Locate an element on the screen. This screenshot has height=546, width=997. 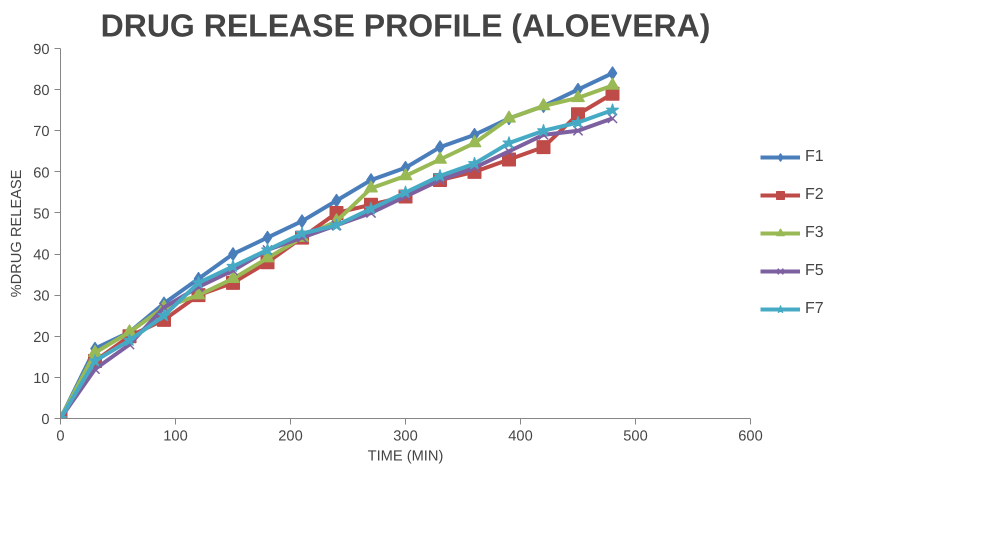
chart-title: DRUG RELEASE PROFILE (ALOEVERA) is located at coordinates (405, 26).